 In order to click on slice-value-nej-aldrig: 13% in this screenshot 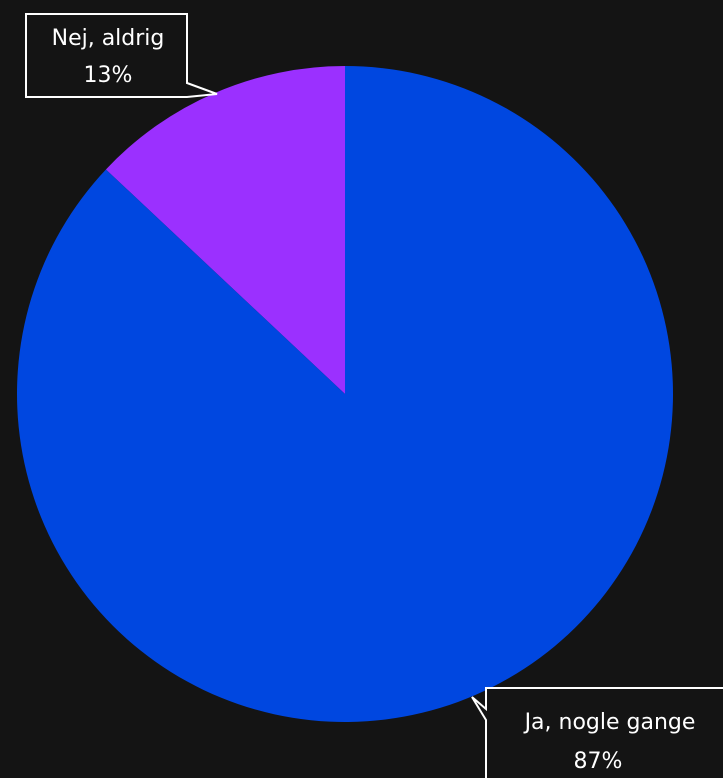, I will do `click(108, 75)`.